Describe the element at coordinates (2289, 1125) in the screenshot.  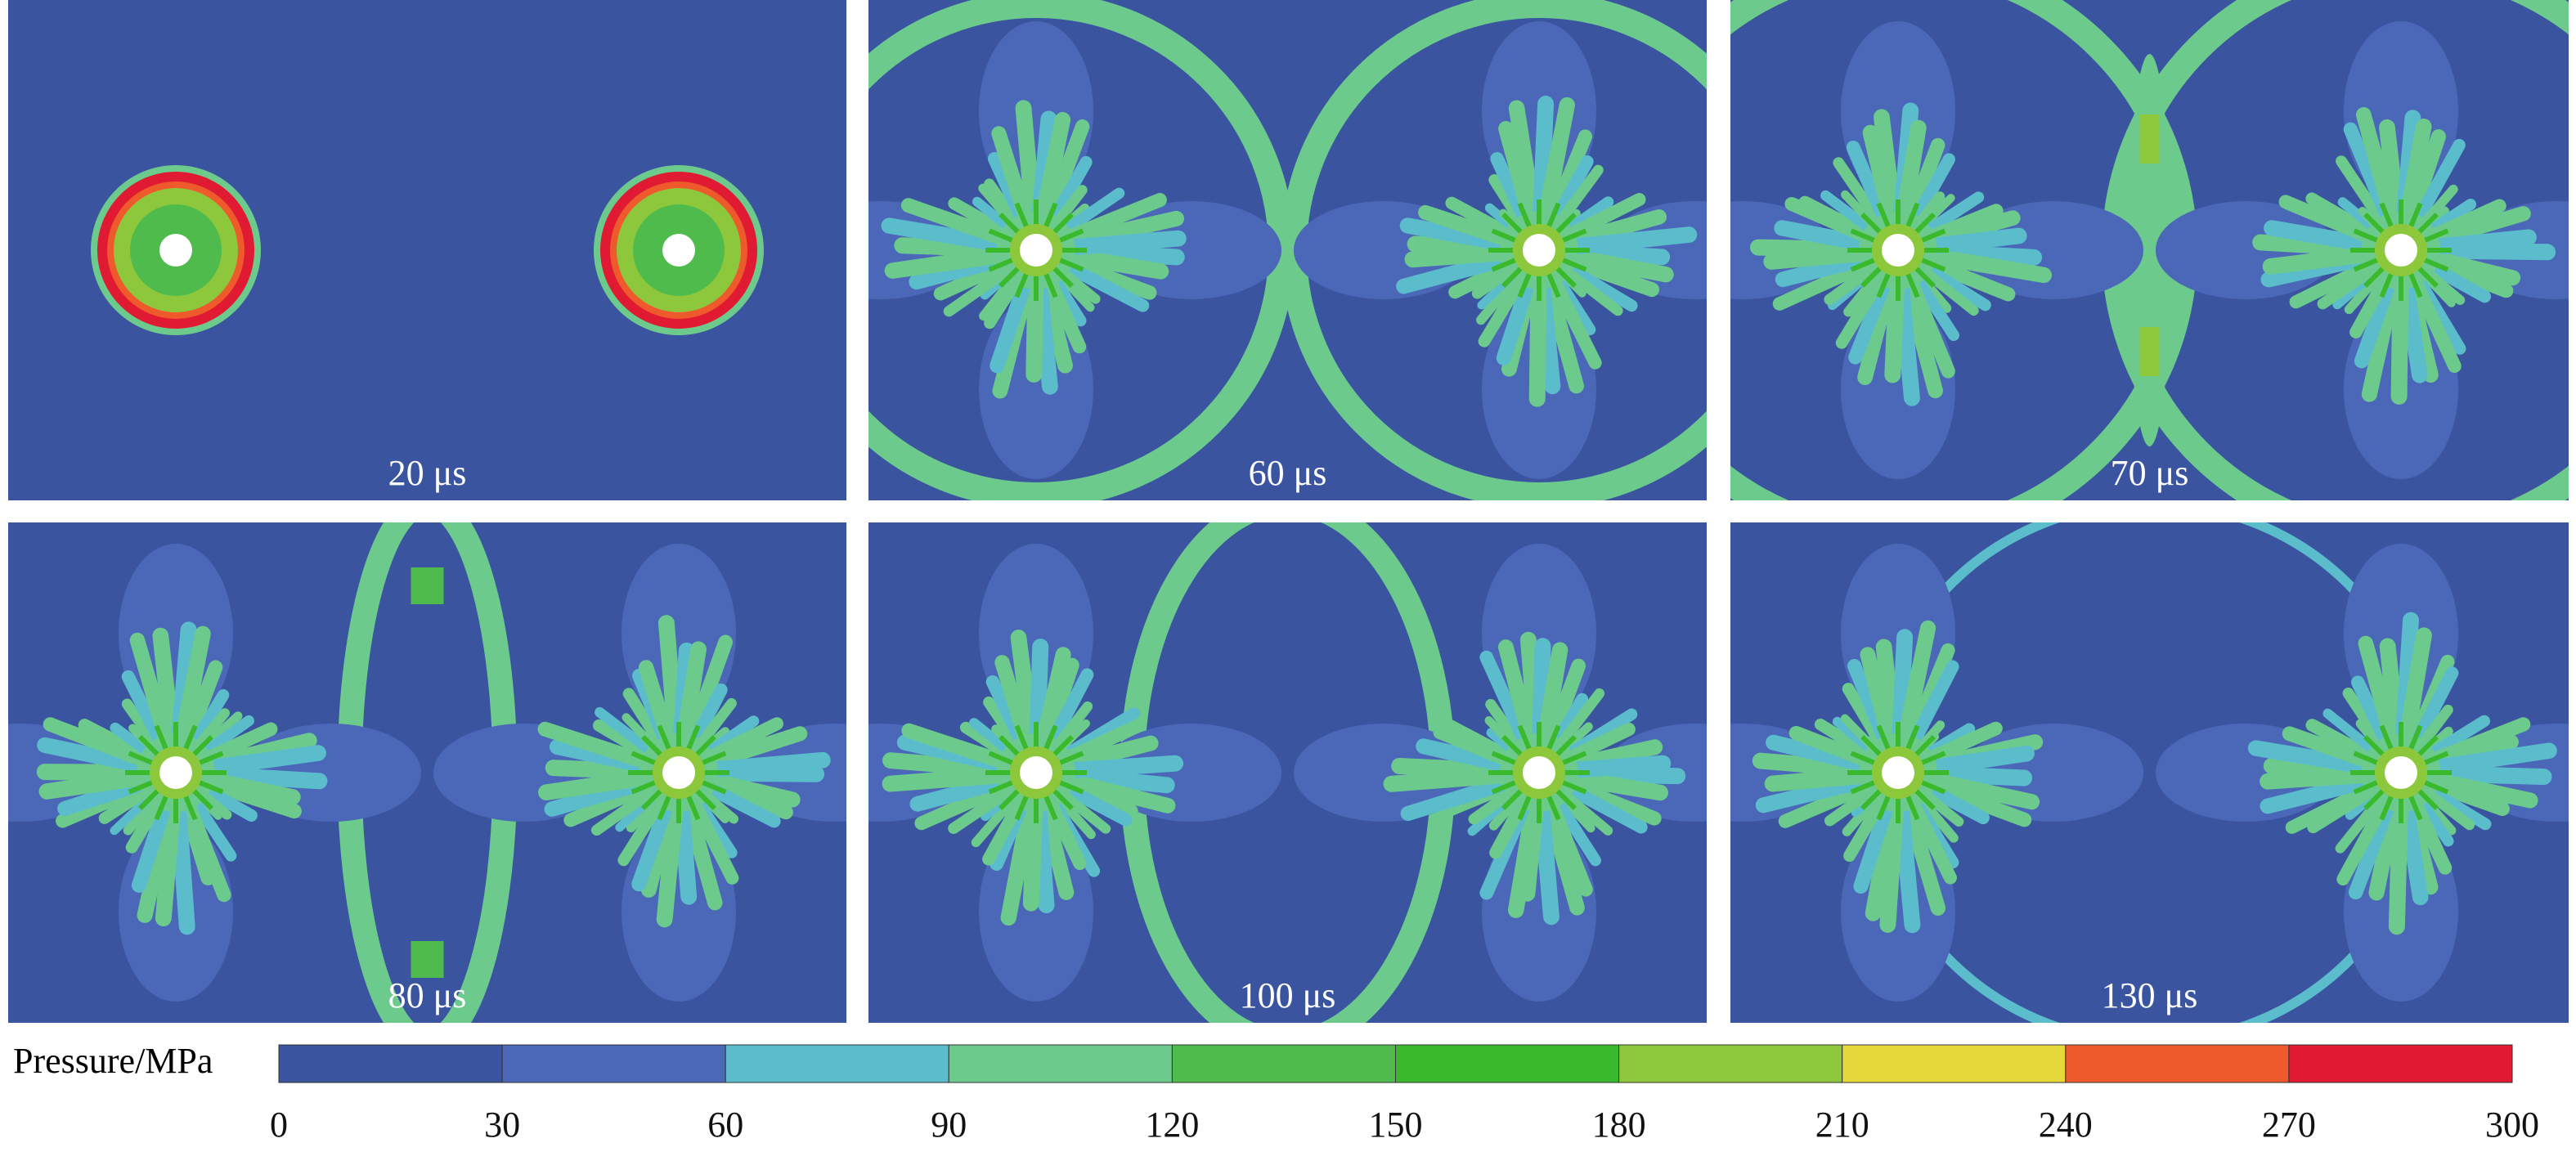
I see `colorbar-tick-label: 270` at that location.